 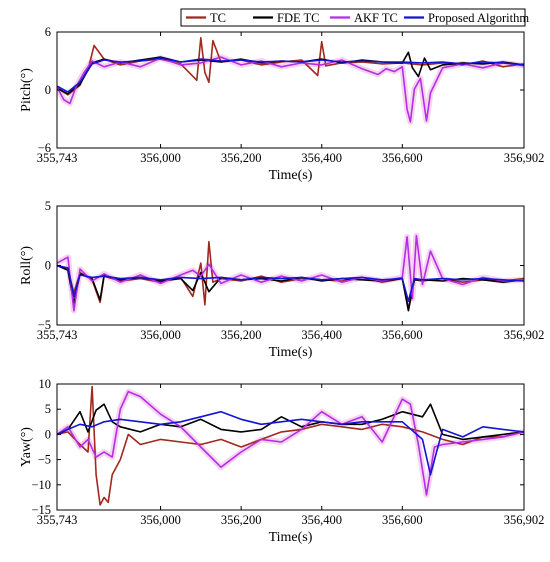 What do you see at coordinates (298, 18) in the screenshot?
I see `legend-entry-label: FDE TC` at bounding box center [298, 18].